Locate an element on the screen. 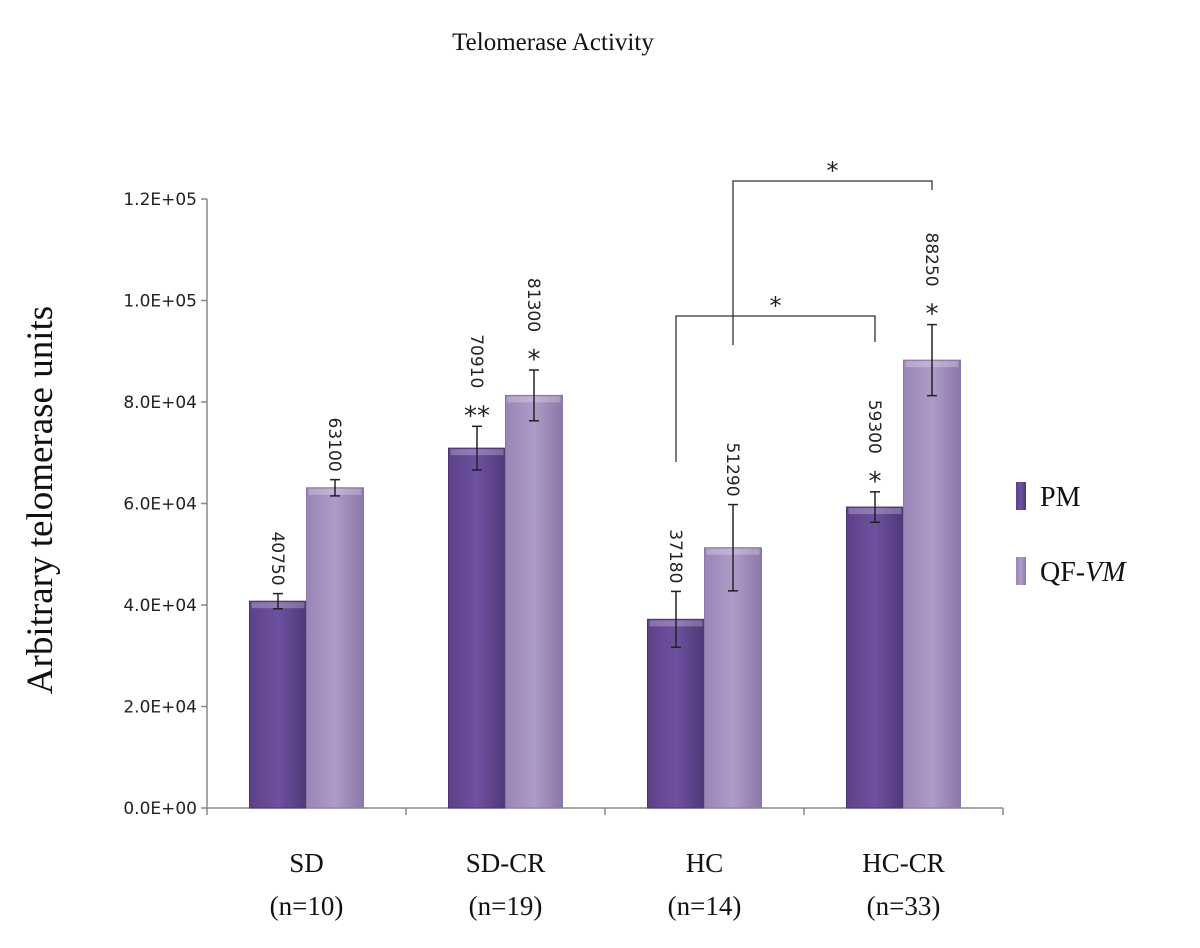  legend-label-0: PM is located at coordinates (1060, 497).